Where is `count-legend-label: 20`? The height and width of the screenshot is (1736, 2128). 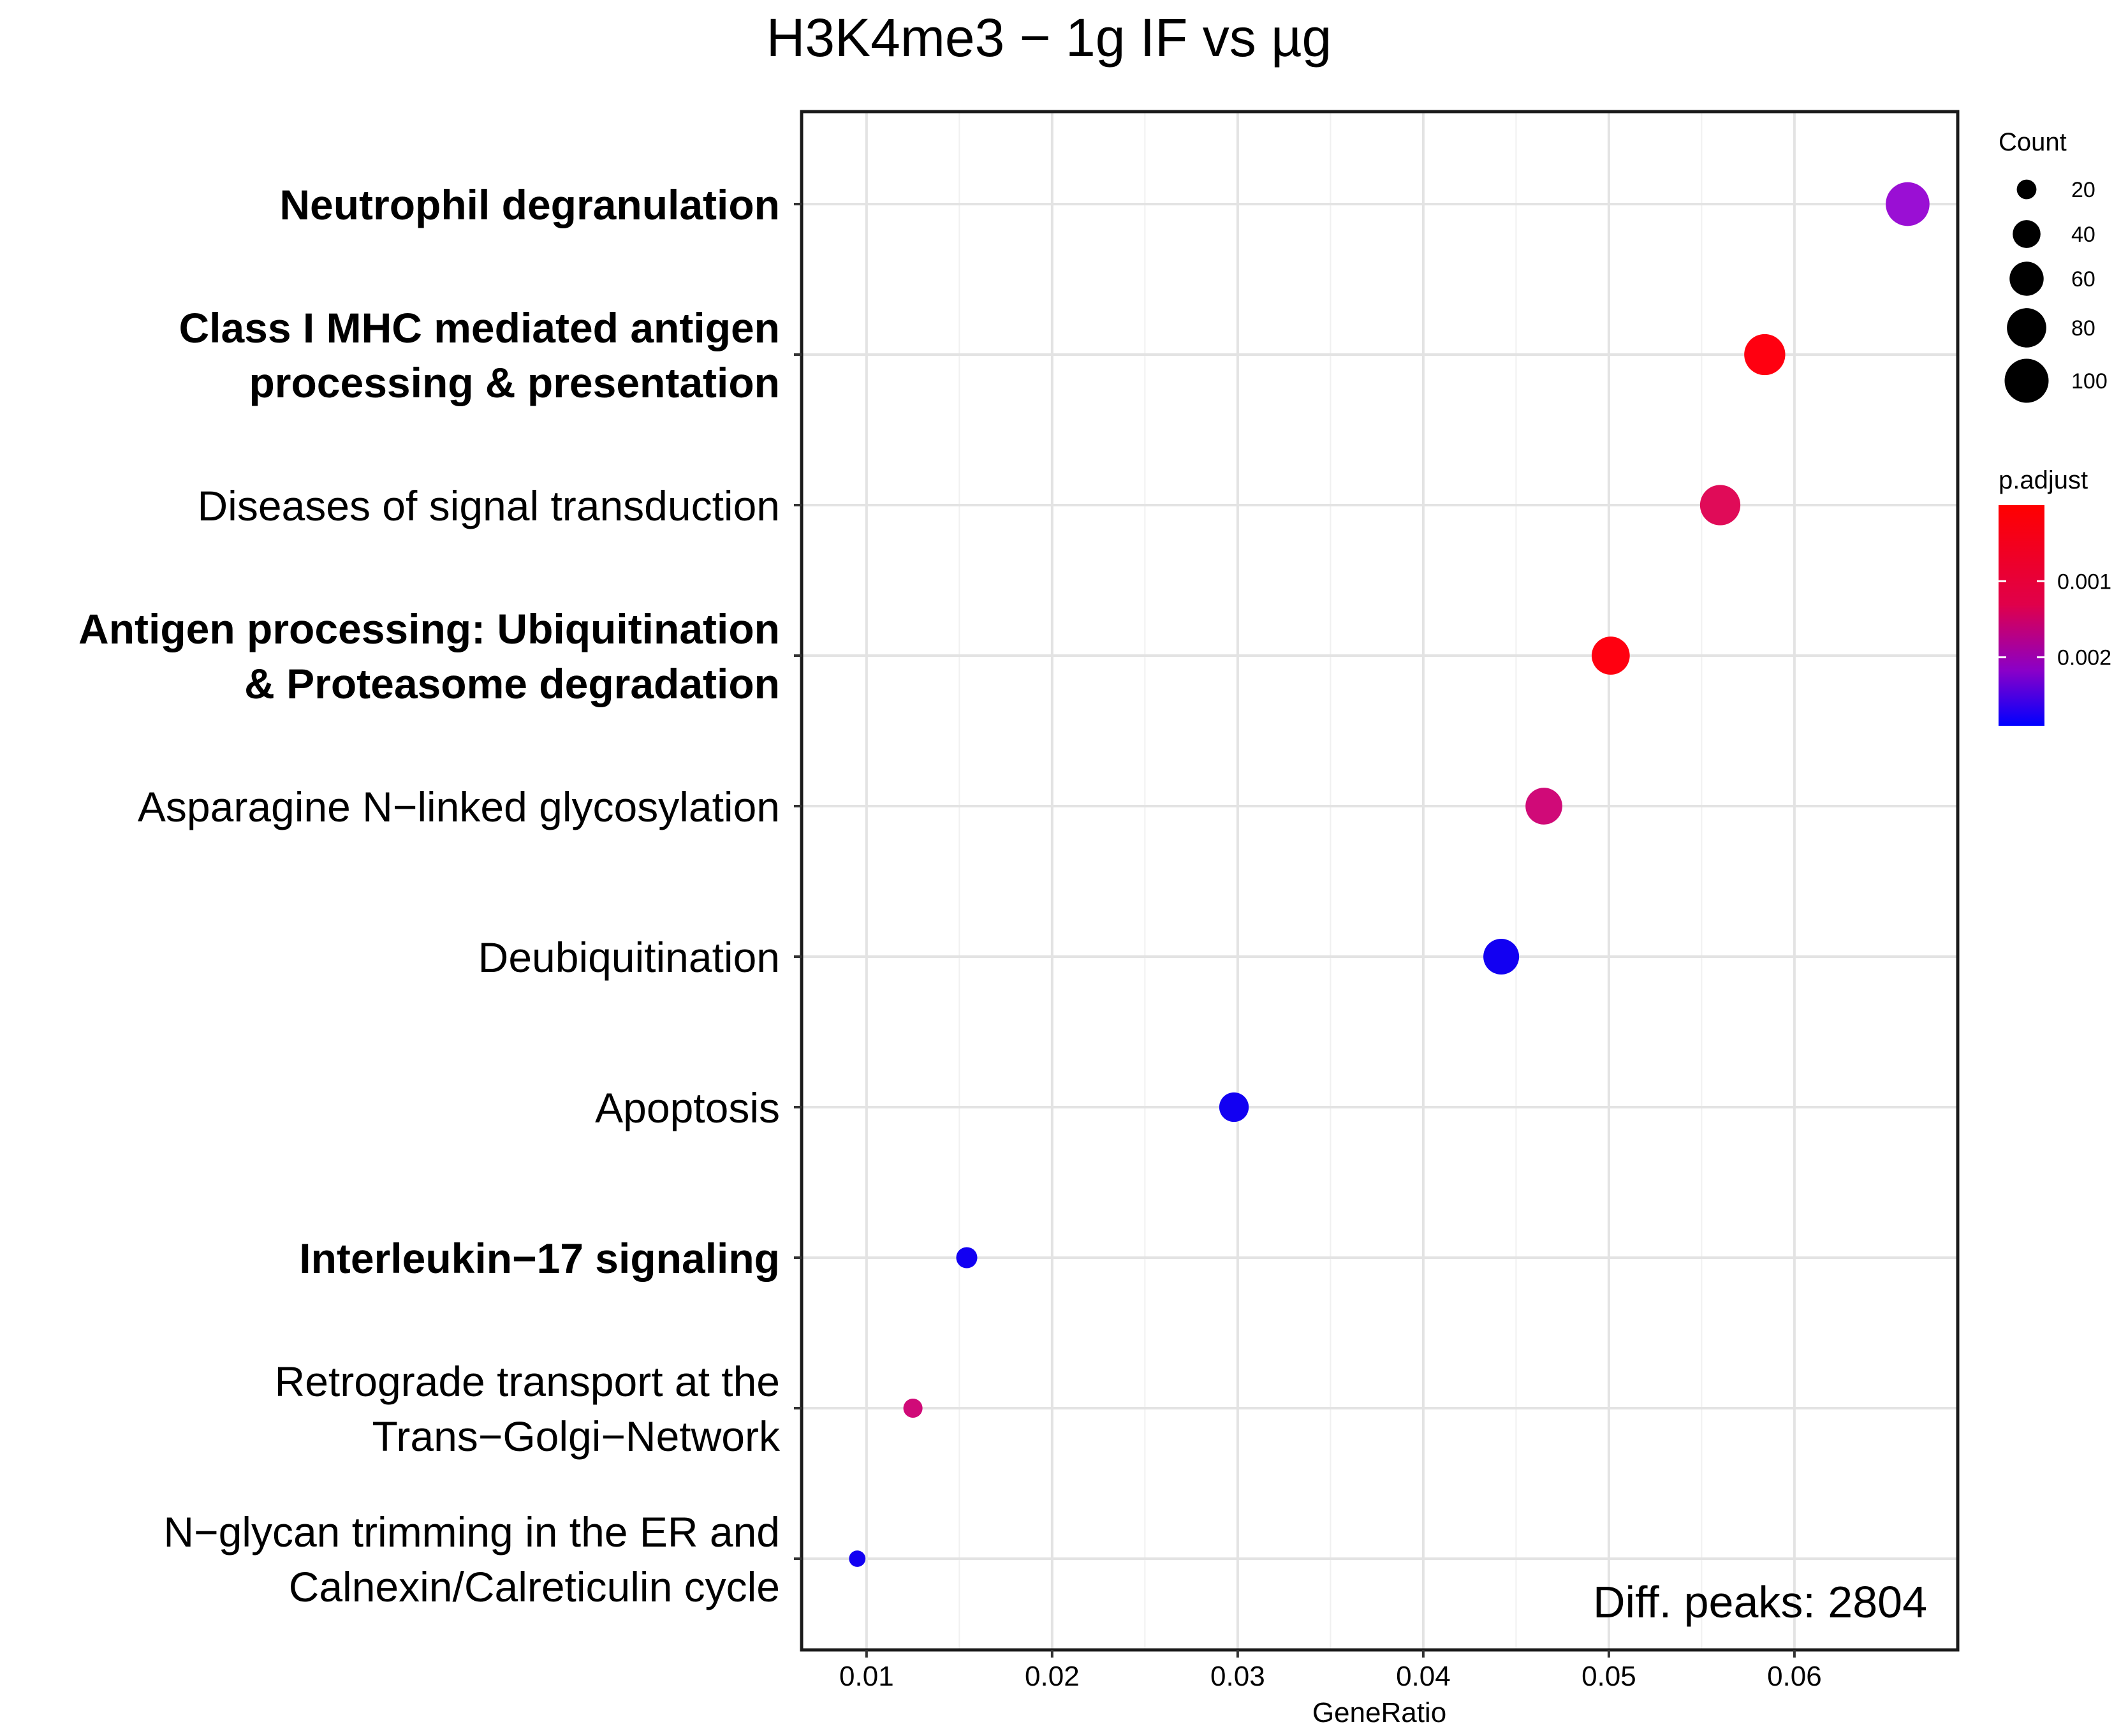
count-legend-label: 20 is located at coordinates (2083, 190).